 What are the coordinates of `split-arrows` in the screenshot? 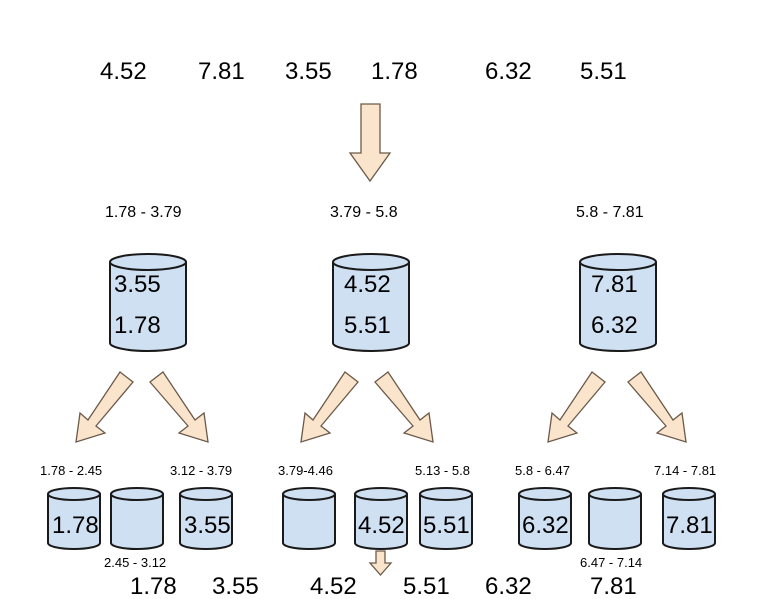 It's located at (381, 407).